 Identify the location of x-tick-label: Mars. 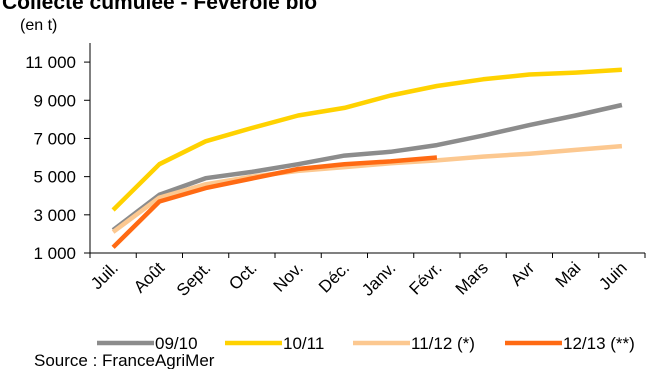
(472, 278).